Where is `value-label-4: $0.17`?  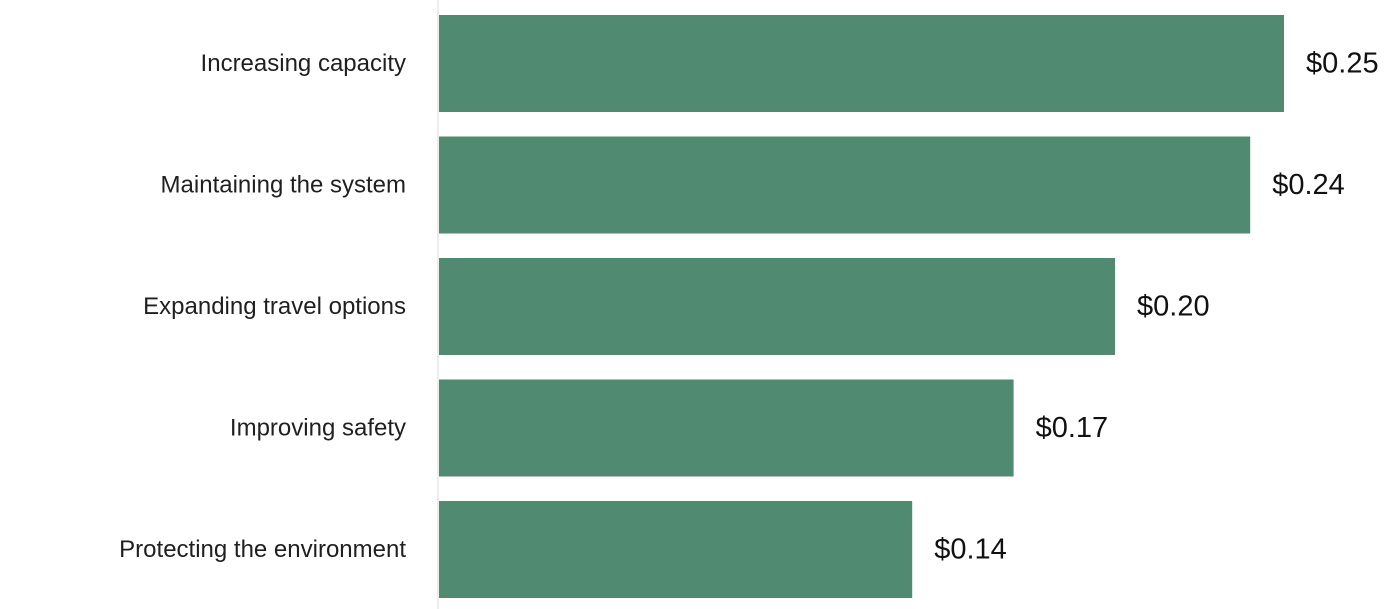 value-label-4: $0.17 is located at coordinates (1072, 428).